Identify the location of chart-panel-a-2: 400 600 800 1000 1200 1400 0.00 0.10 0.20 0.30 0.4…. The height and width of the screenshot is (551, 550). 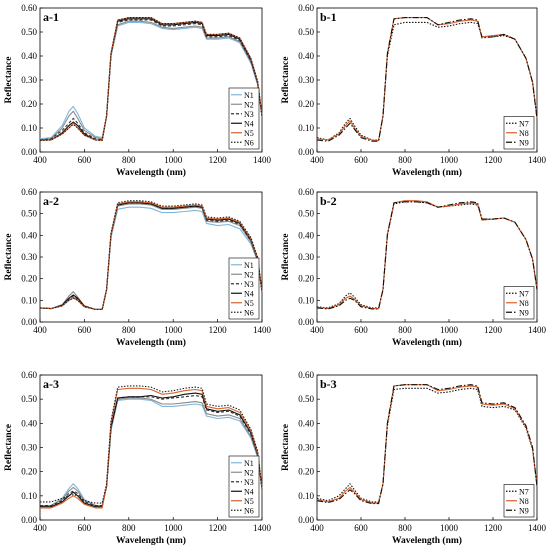
(138, 267).